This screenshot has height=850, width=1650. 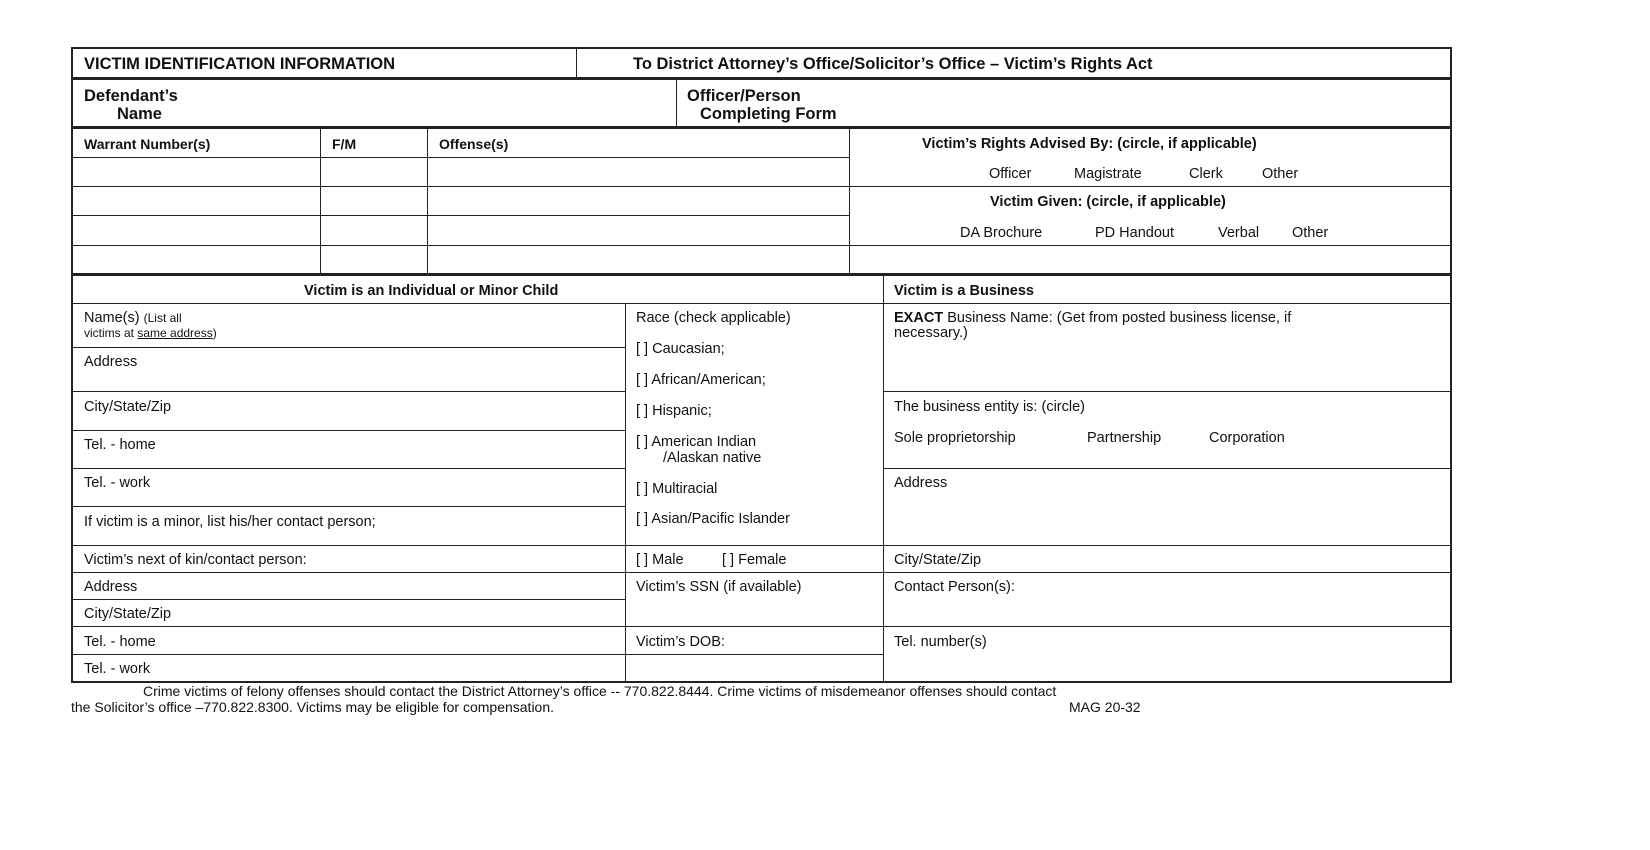 What do you see at coordinates (349, 369) in the screenshot?
I see `victim-address-field` at bounding box center [349, 369].